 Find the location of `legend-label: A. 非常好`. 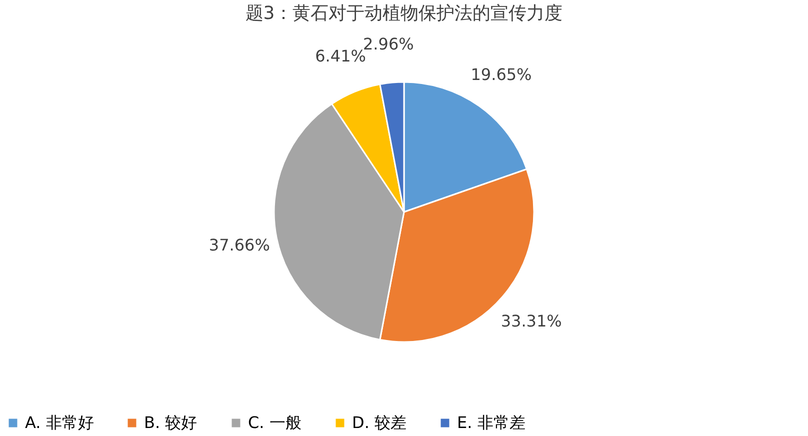

legend-label: A. 非常好 is located at coordinates (59, 422).